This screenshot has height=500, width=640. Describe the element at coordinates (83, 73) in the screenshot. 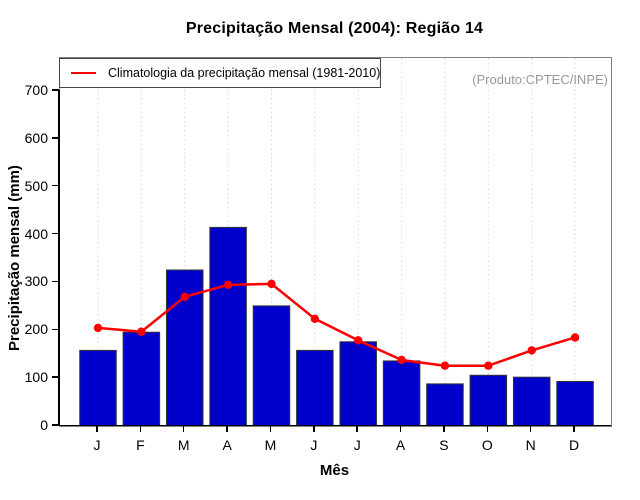

I see `legend-line-swatch` at that location.